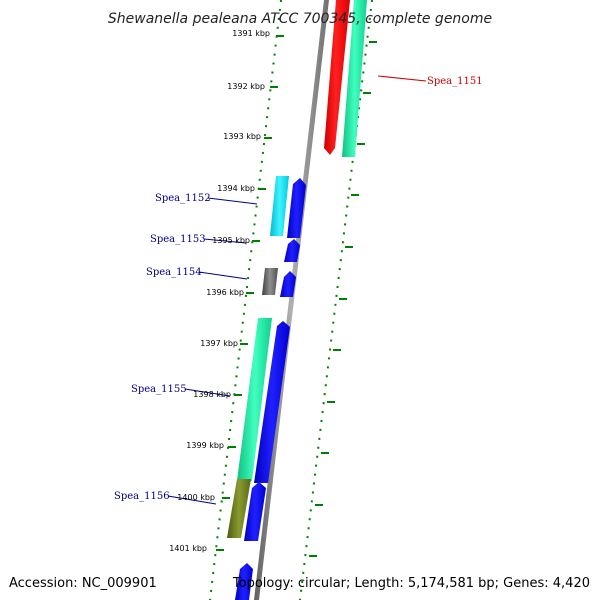 The image size is (600, 600). Describe the element at coordinates (205, 445) in the screenshot. I see `scale-label-1399: 1399 kbp` at that location.